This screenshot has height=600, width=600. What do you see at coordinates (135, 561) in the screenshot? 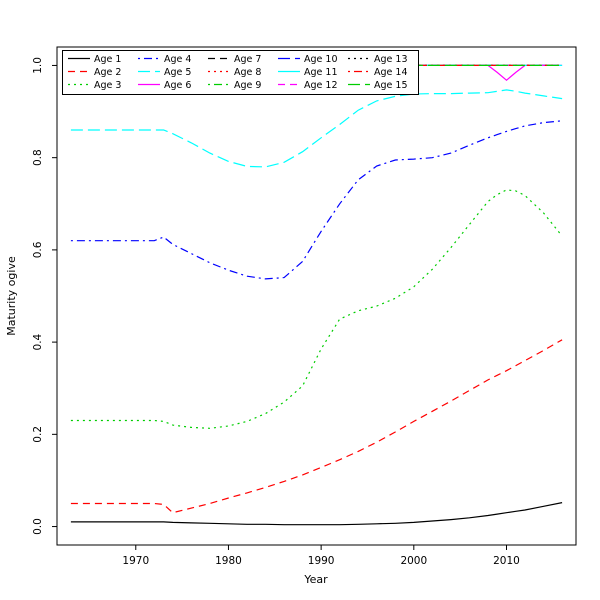
I see `x-tick-label: 1970` at bounding box center [135, 561].